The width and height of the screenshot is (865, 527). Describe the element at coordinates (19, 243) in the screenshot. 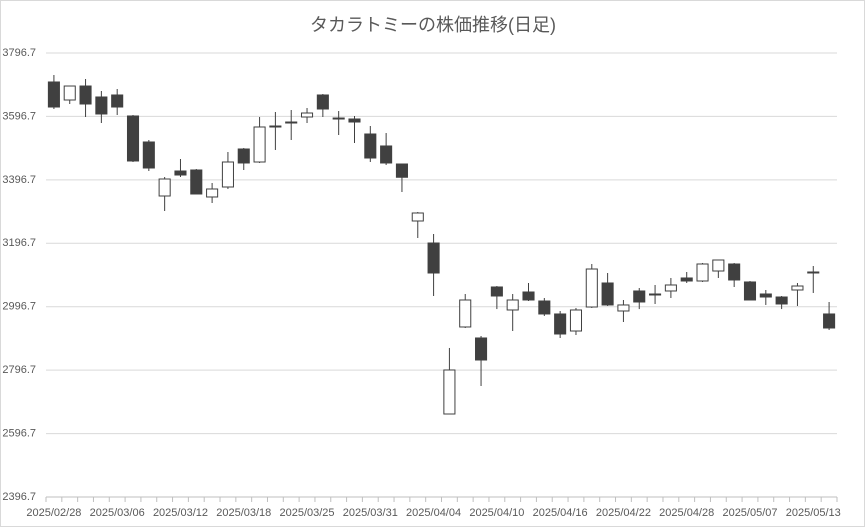

I see `y-tick-label: 3196.7` at that location.